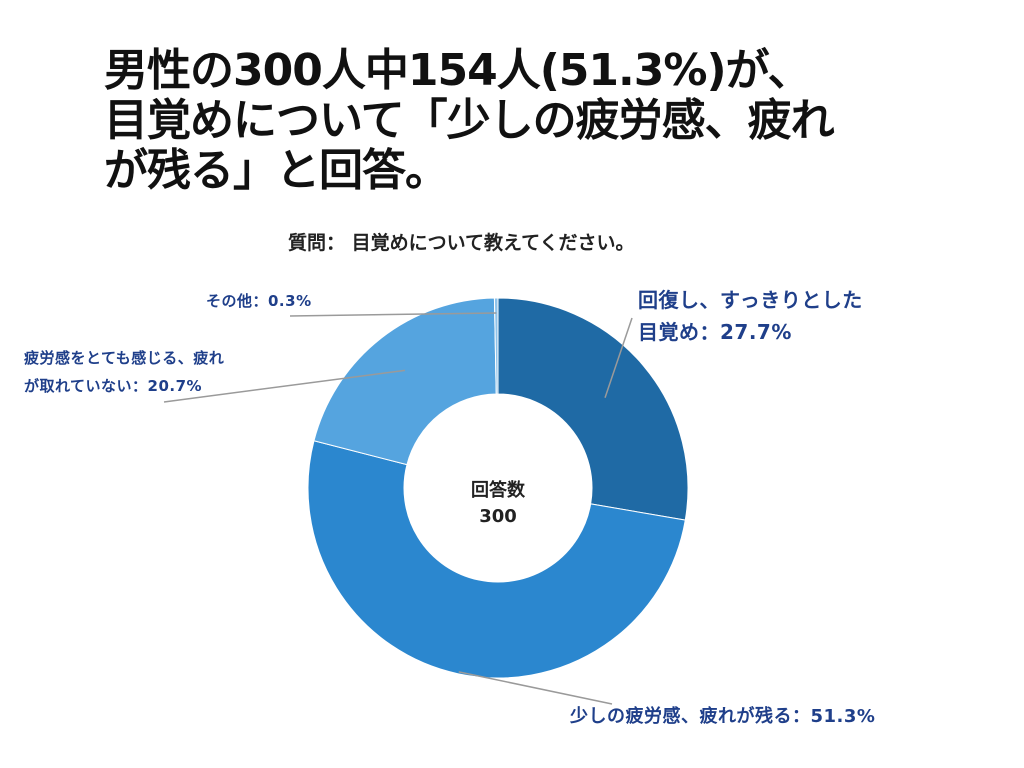  Describe the element at coordinates (535, 688) in the screenshot. I see `leader-slight-fatigue` at that location.